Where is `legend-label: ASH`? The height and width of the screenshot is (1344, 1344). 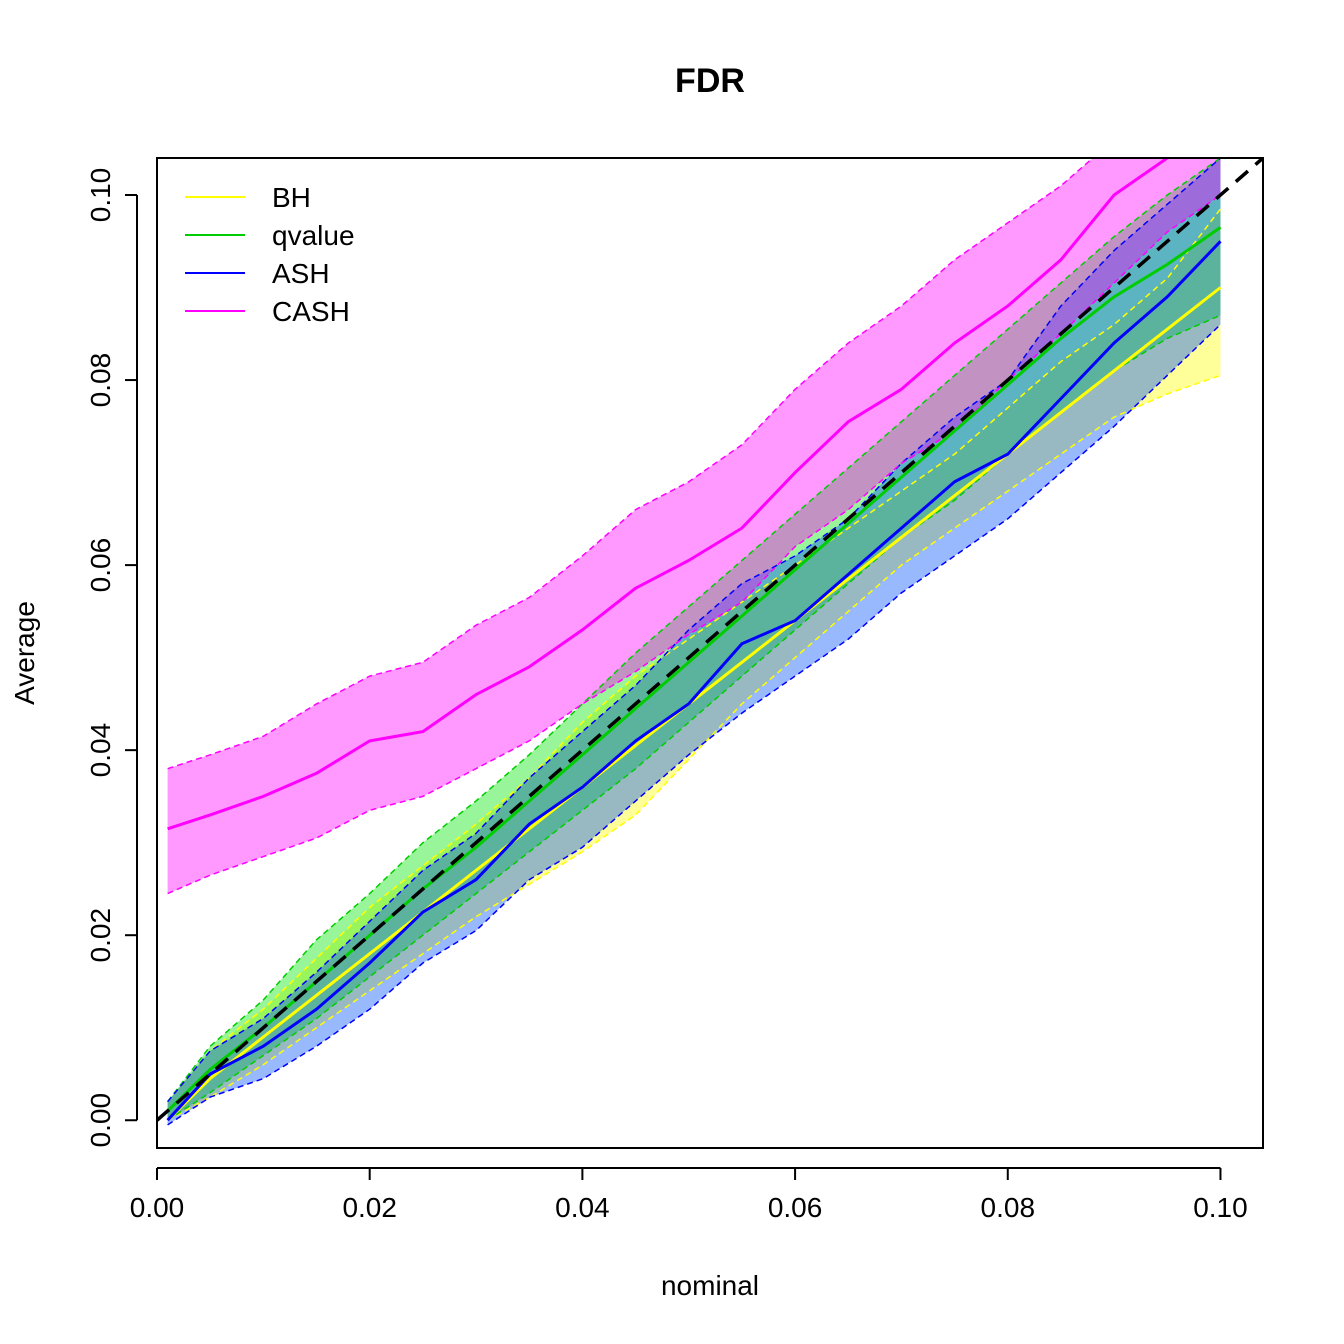 legend-label: ASH is located at coordinates (301, 273).